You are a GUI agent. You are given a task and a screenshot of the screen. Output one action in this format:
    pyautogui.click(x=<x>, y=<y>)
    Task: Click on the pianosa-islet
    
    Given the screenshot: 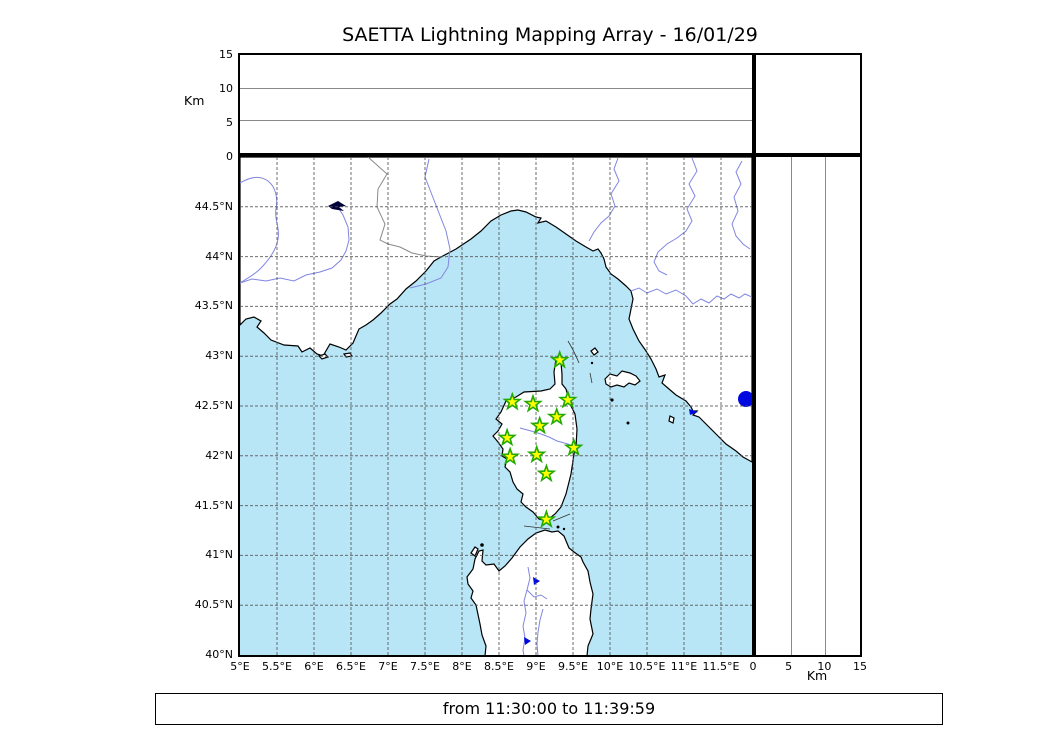 What is the action you would take?
    pyautogui.click(x=612, y=400)
    